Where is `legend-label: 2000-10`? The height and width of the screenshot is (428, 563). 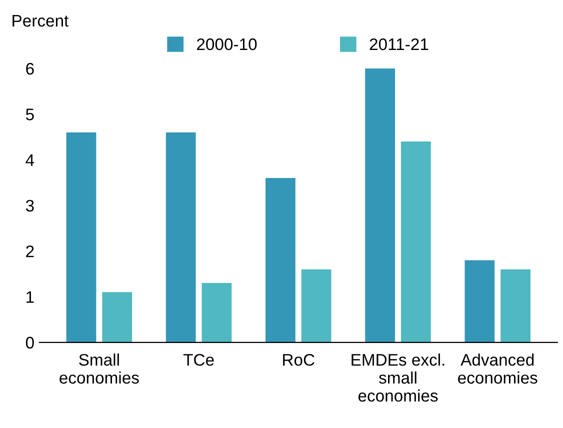 legend-label: 2000-10 is located at coordinates (227, 44).